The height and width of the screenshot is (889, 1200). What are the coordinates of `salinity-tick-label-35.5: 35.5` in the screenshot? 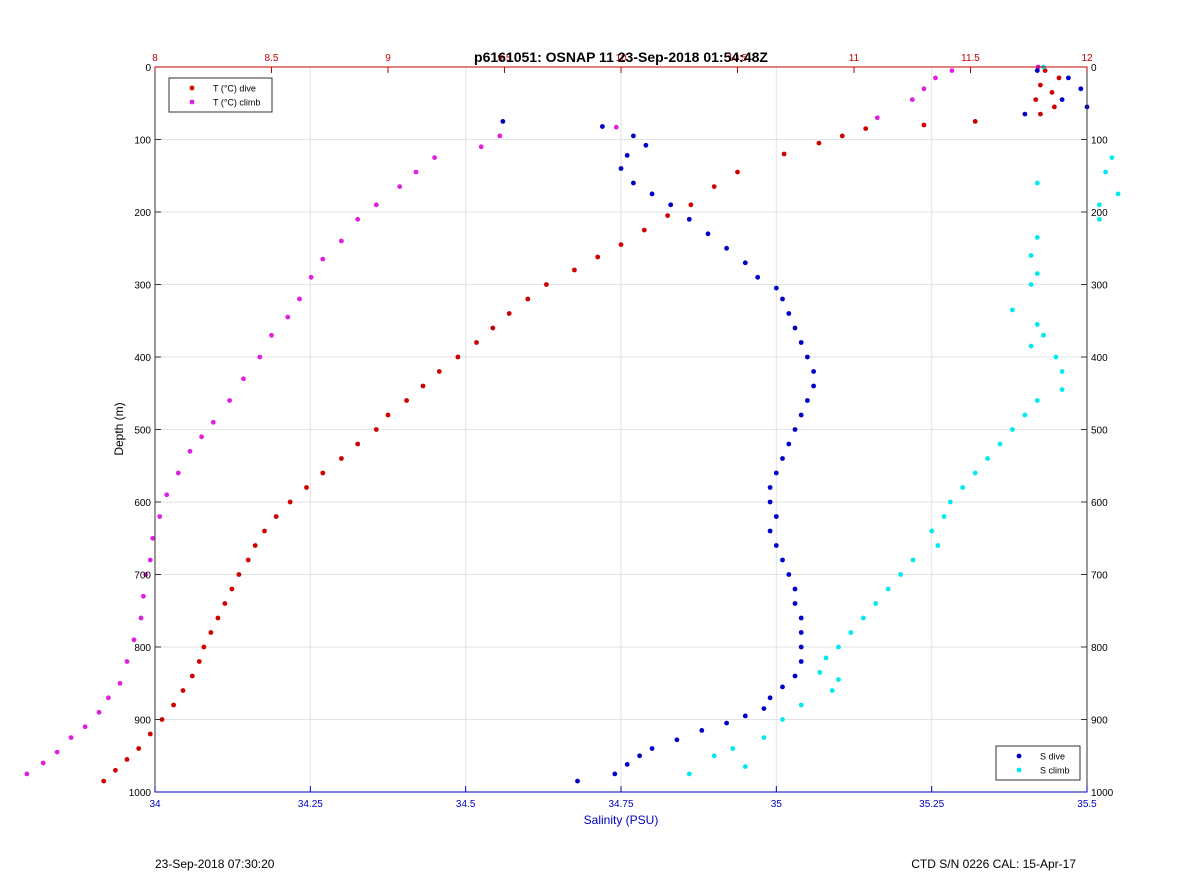 It's located at (1087, 804).